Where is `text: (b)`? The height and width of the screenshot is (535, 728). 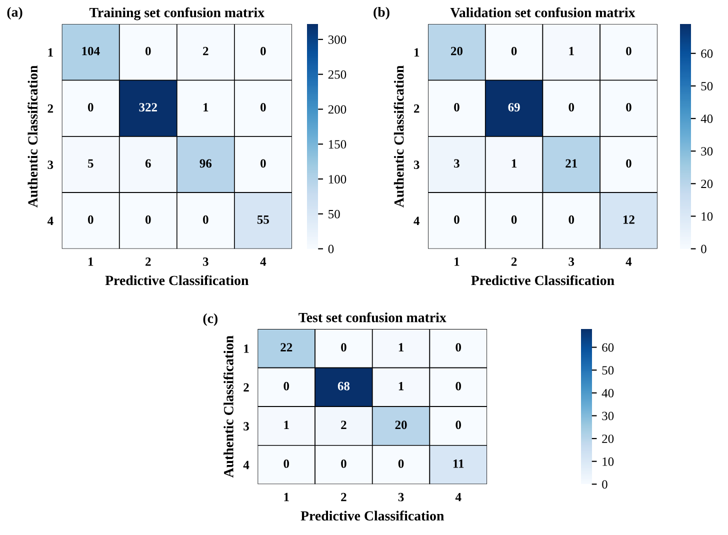
text: (b) is located at coordinates (382, 13).